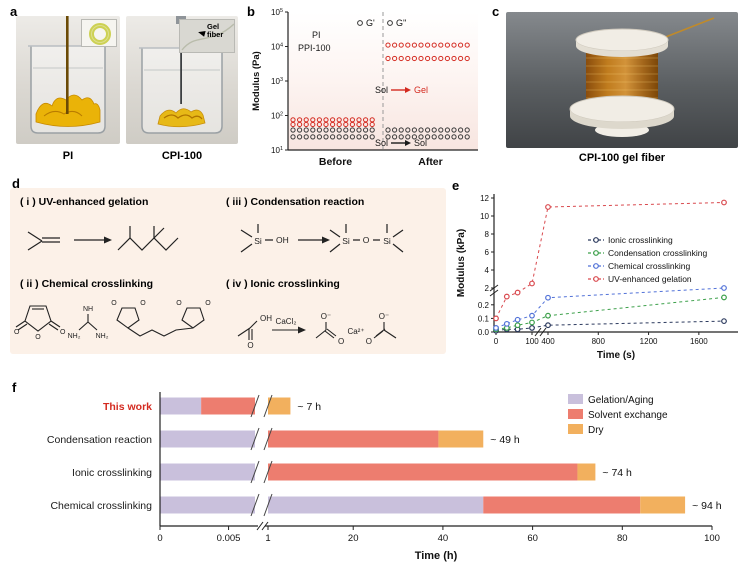 The image size is (750, 574). What do you see at coordinates (68, 156) in the screenshot?
I see `pi-caption: PI` at bounding box center [68, 156].